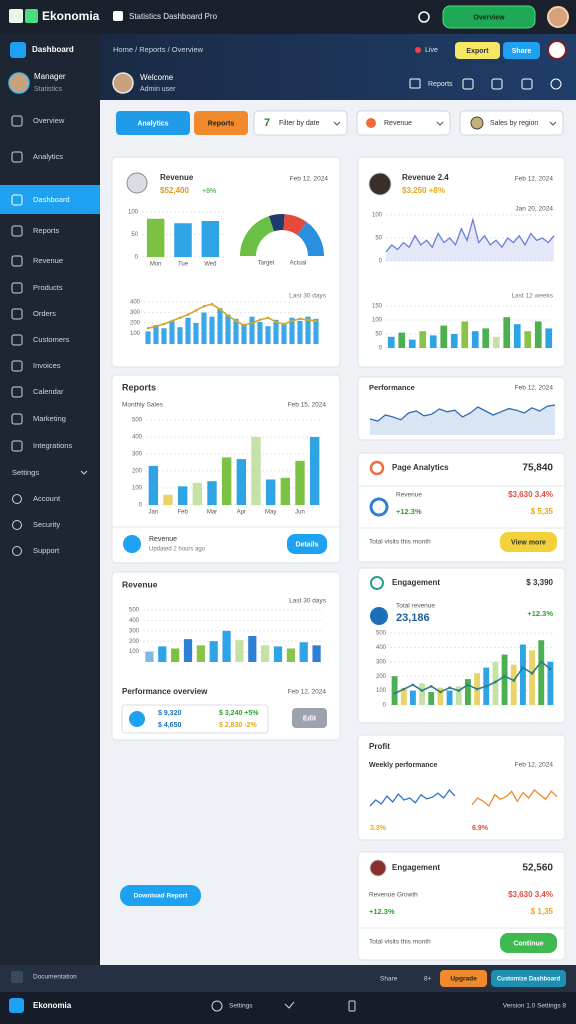  What do you see at coordinates (160, 895) in the screenshot?
I see `download-button: Download Report` at bounding box center [160, 895].